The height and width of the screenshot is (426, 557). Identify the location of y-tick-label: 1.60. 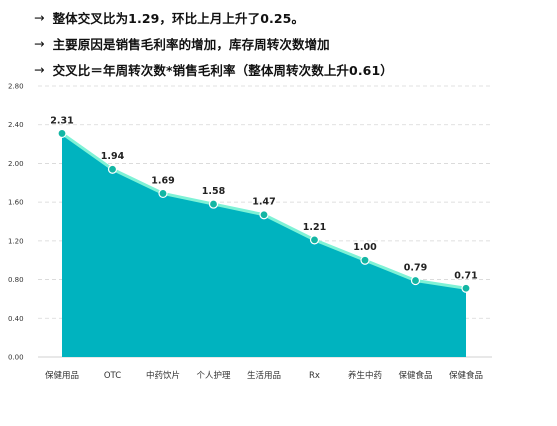
(16, 203).